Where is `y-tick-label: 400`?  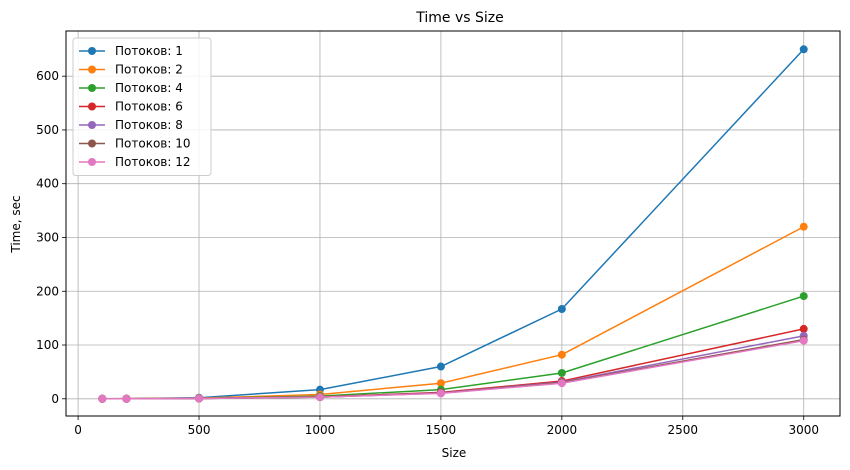
y-tick-label: 400 is located at coordinates (47, 184).